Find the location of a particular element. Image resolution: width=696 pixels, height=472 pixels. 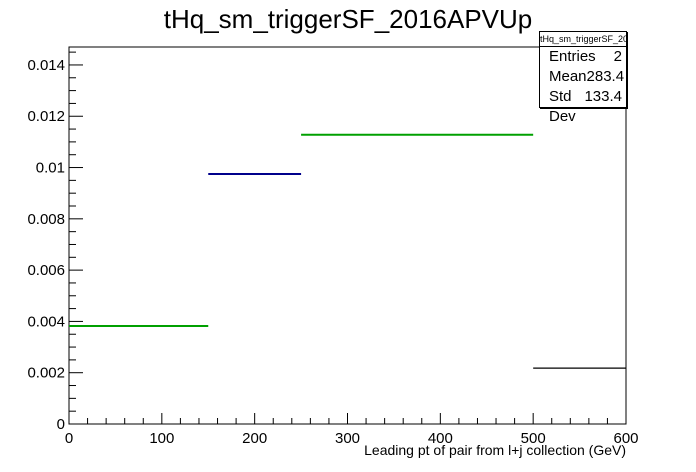

x-tick-label: 100 is located at coordinates (161, 438).